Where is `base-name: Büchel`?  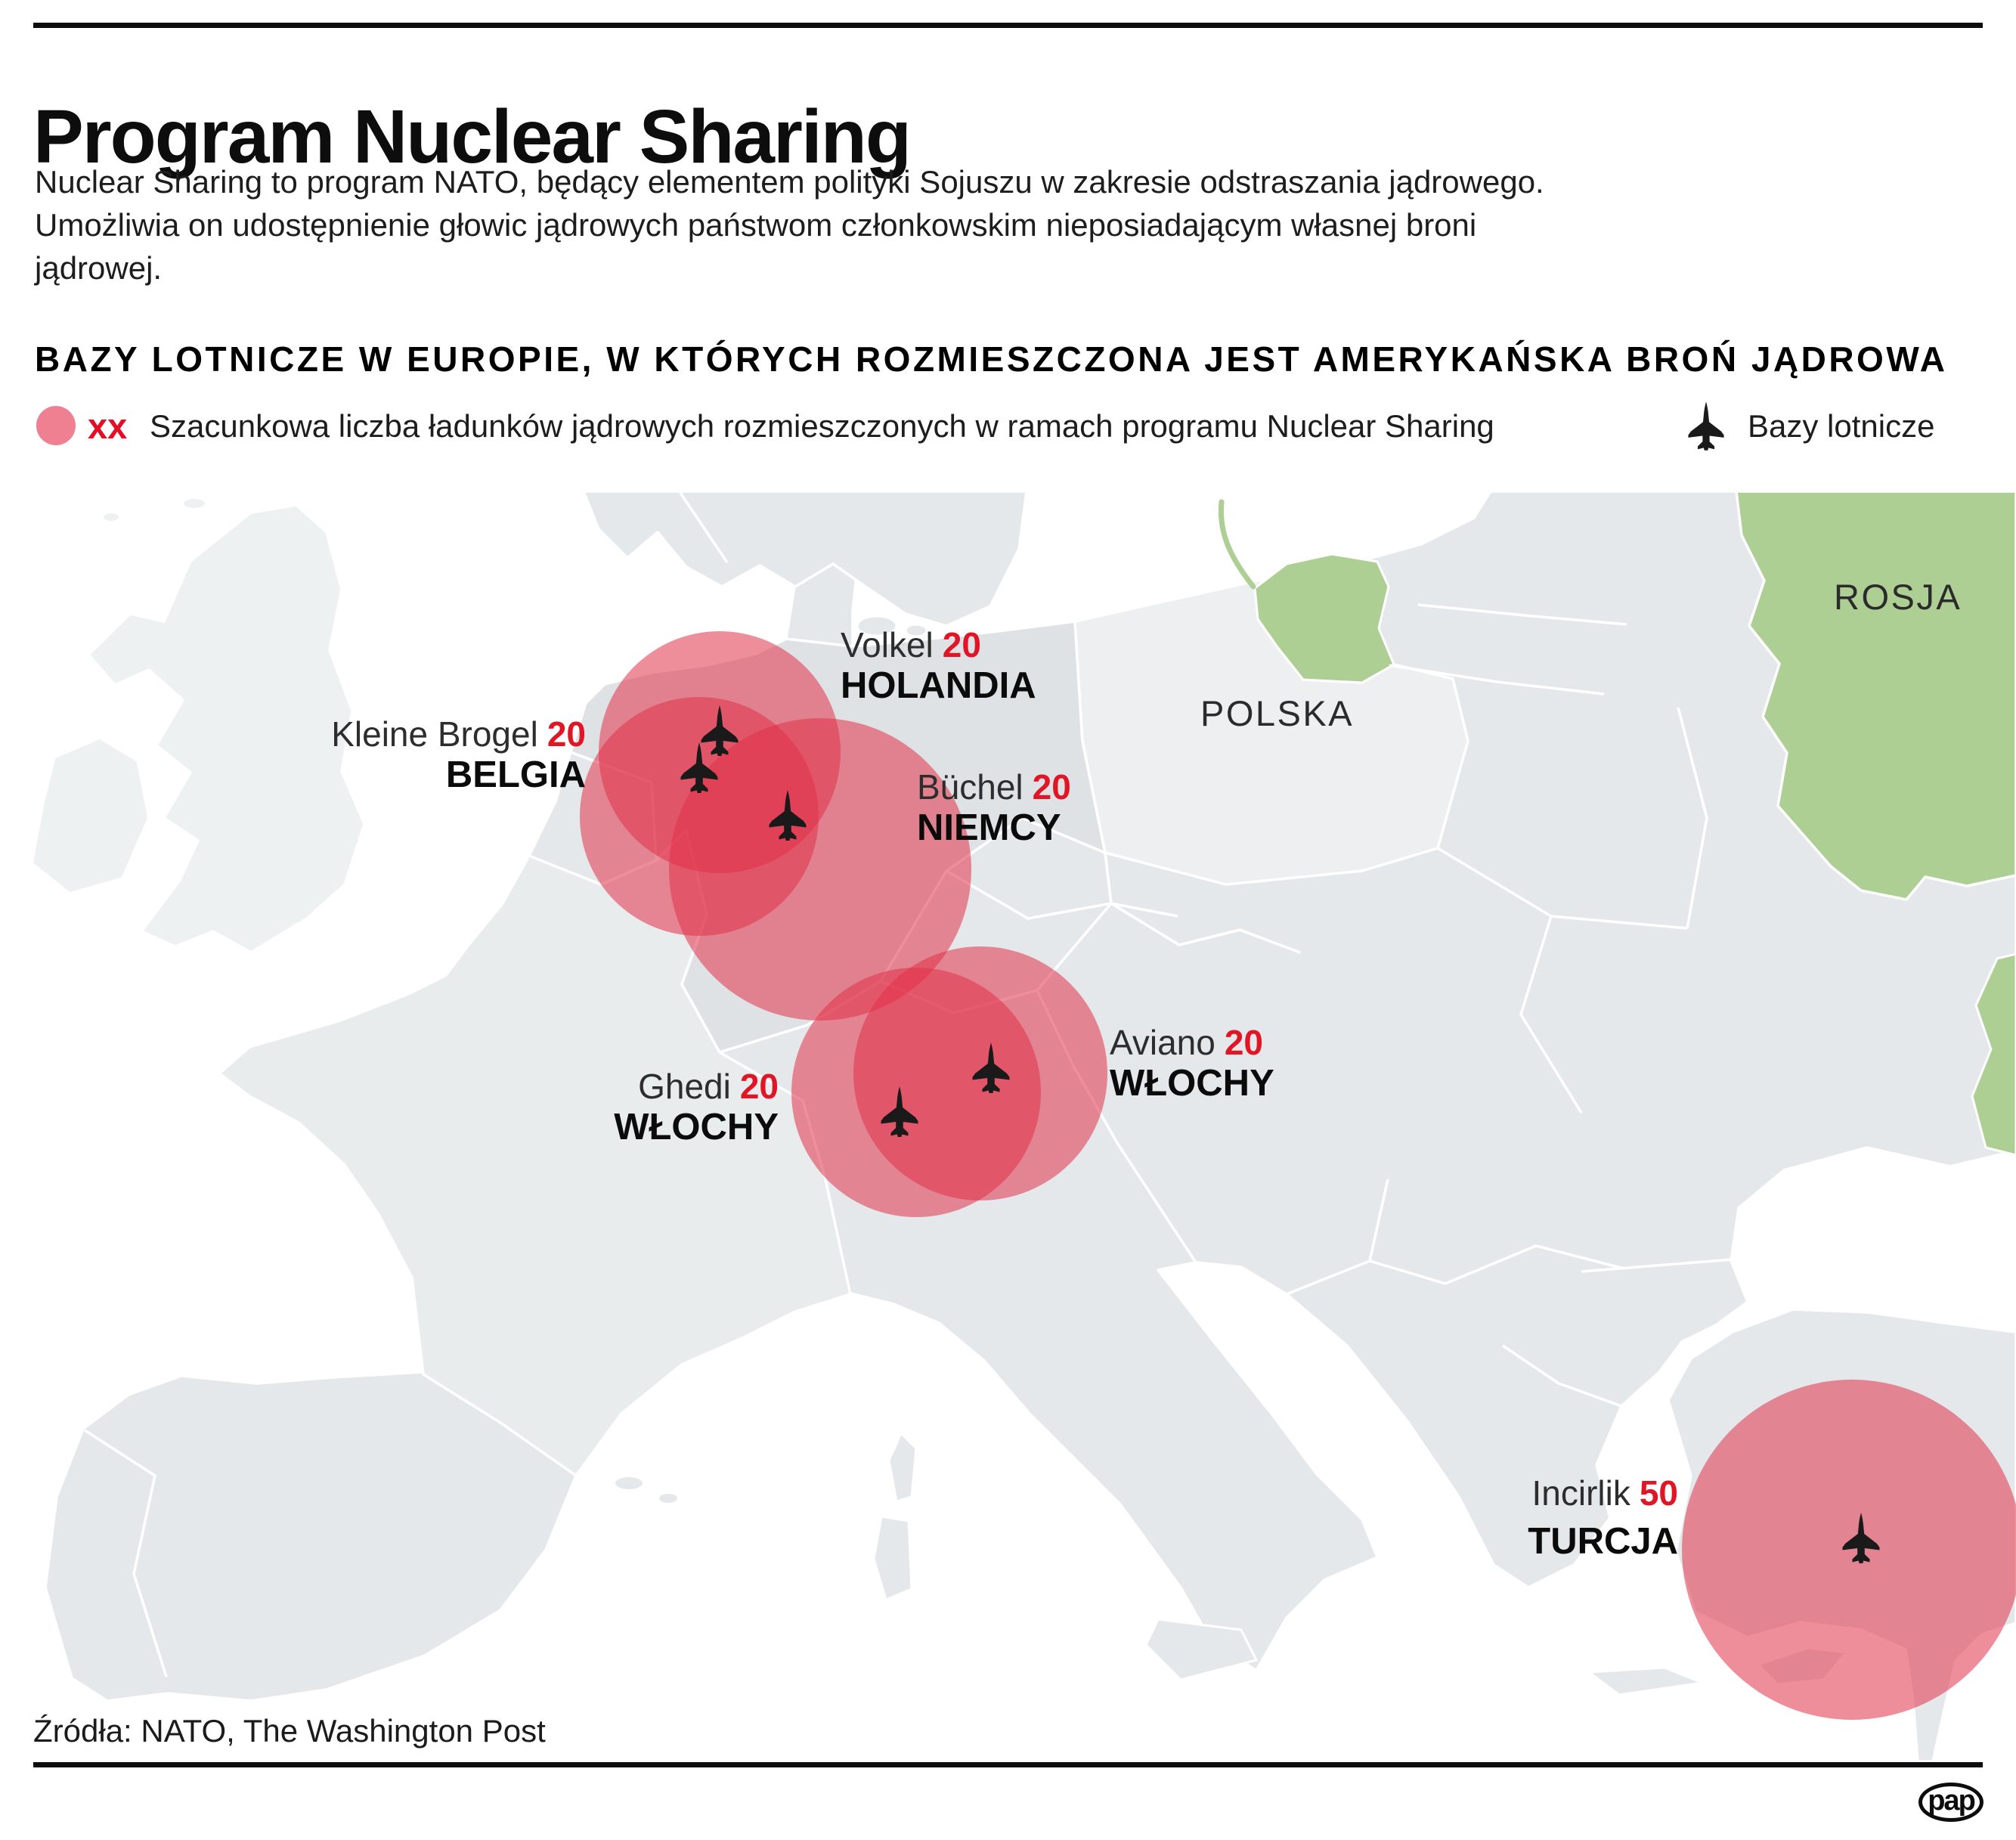
base-name: Büchel is located at coordinates (970, 787).